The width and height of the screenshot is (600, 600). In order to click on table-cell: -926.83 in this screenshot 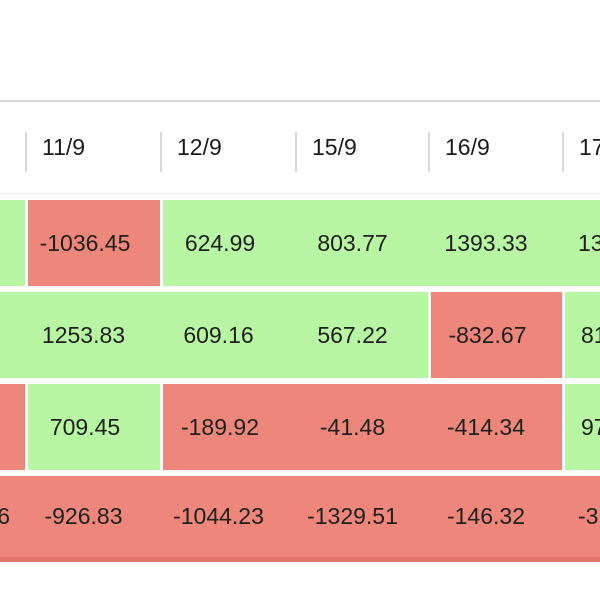, I will do `click(92, 516)`.